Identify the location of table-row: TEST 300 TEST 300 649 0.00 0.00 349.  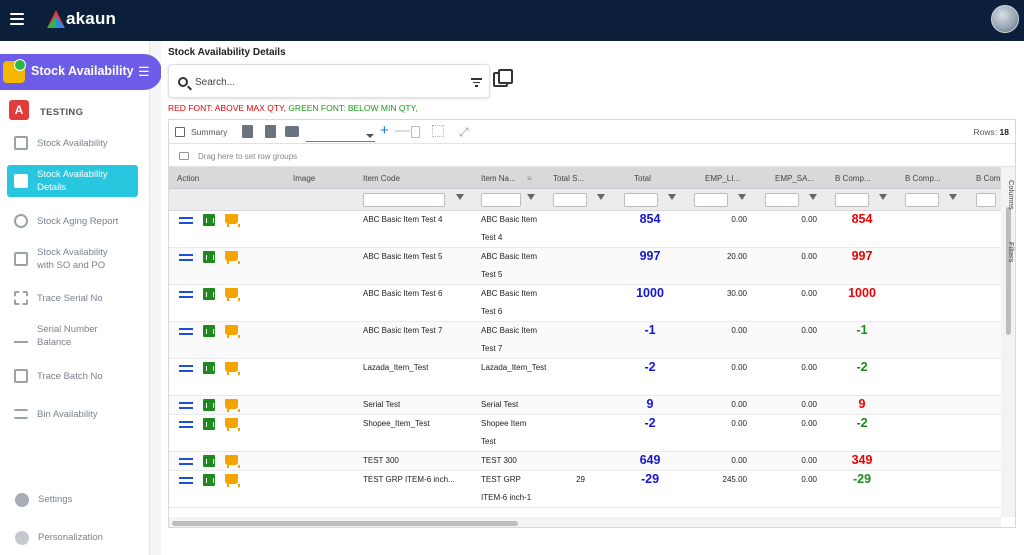
(585, 461).